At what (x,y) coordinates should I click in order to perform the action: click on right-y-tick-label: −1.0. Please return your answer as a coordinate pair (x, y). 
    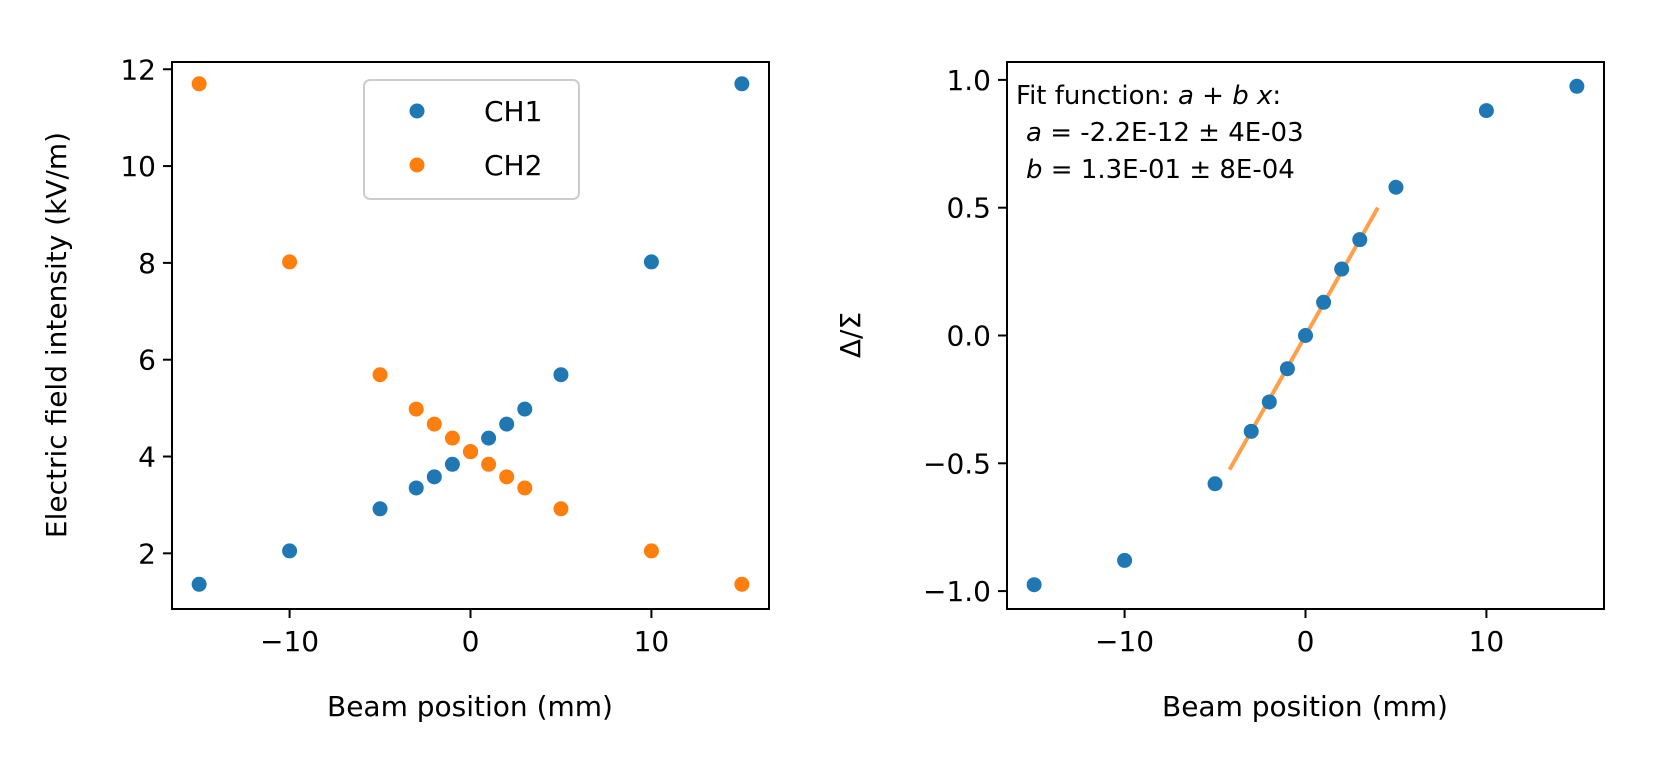
    Looking at the image, I should click on (957, 591).